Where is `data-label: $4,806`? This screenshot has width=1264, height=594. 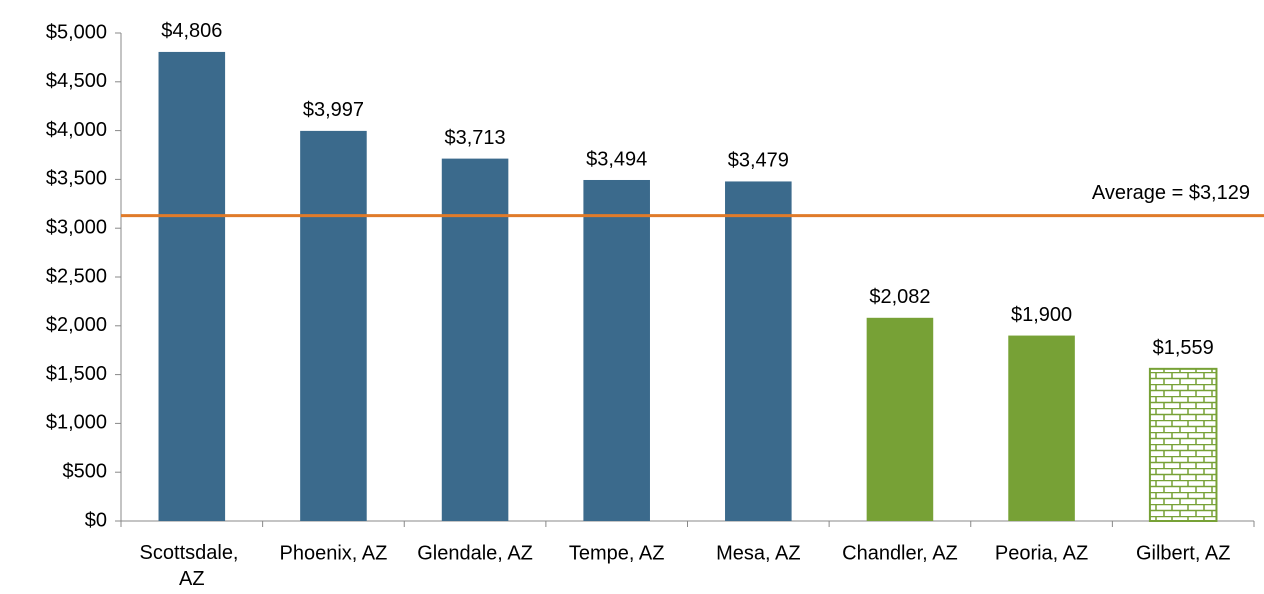 data-label: $4,806 is located at coordinates (191, 31).